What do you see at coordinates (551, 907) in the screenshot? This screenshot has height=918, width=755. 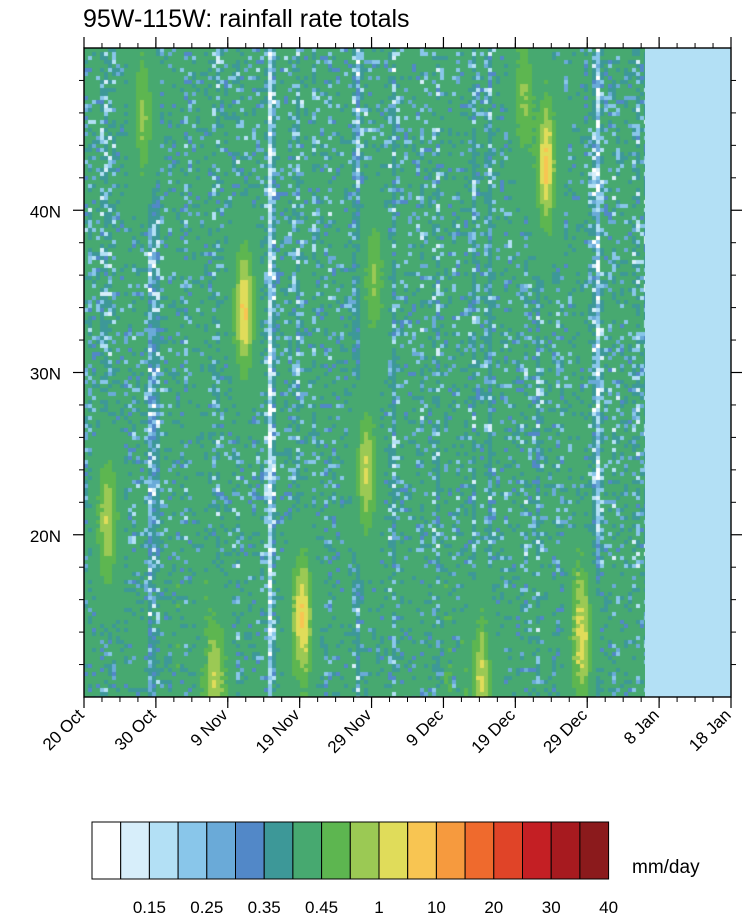 I see `colorbar-label: 30` at bounding box center [551, 907].